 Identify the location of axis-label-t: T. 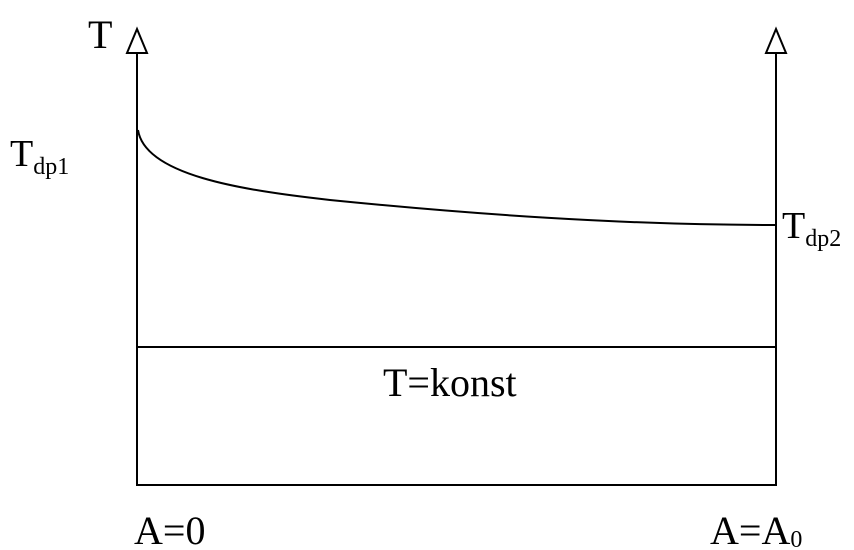
(100, 34).